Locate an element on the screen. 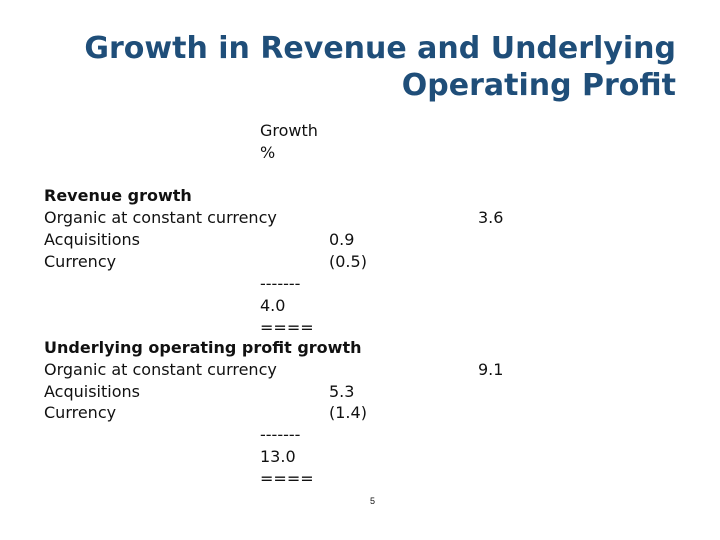 This screenshot has height=540, width=720. revenue-total: 4.0 is located at coordinates (273, 305).